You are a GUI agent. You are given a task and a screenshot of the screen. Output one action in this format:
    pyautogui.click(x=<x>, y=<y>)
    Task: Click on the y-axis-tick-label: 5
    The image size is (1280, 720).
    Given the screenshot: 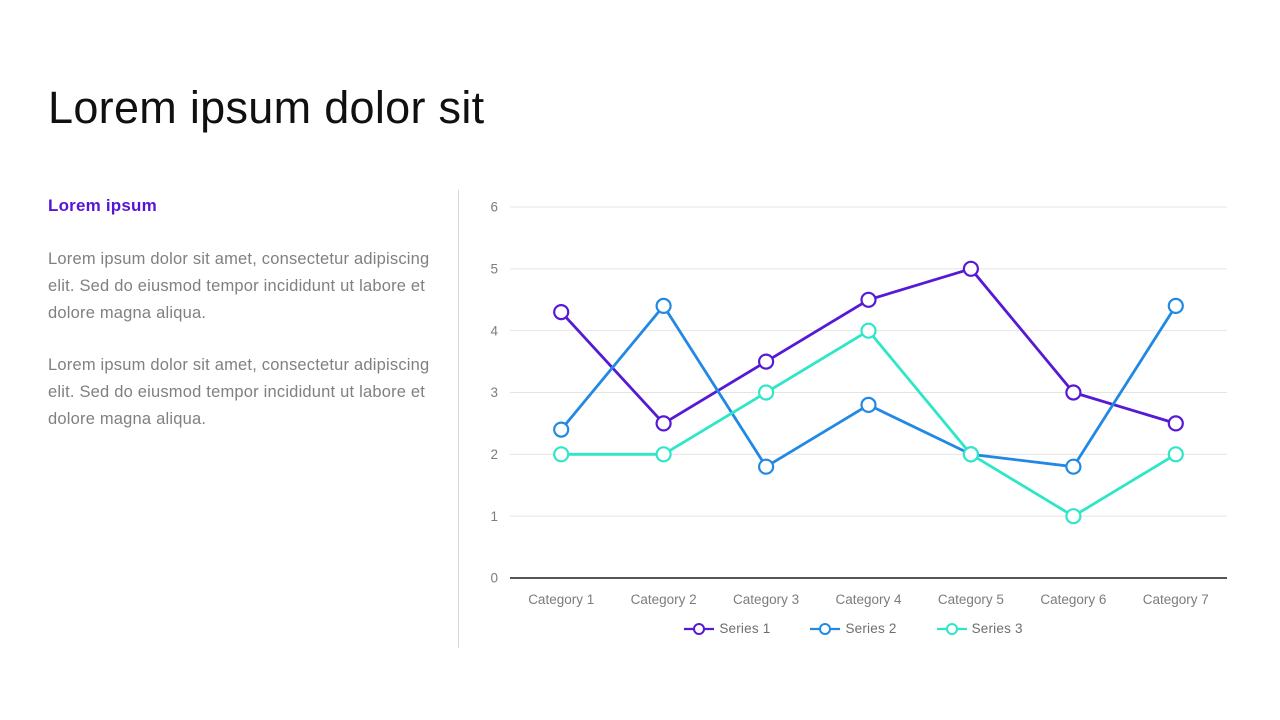 What is the action you would take?
    pyautogui.click(x=494, y=269)
    